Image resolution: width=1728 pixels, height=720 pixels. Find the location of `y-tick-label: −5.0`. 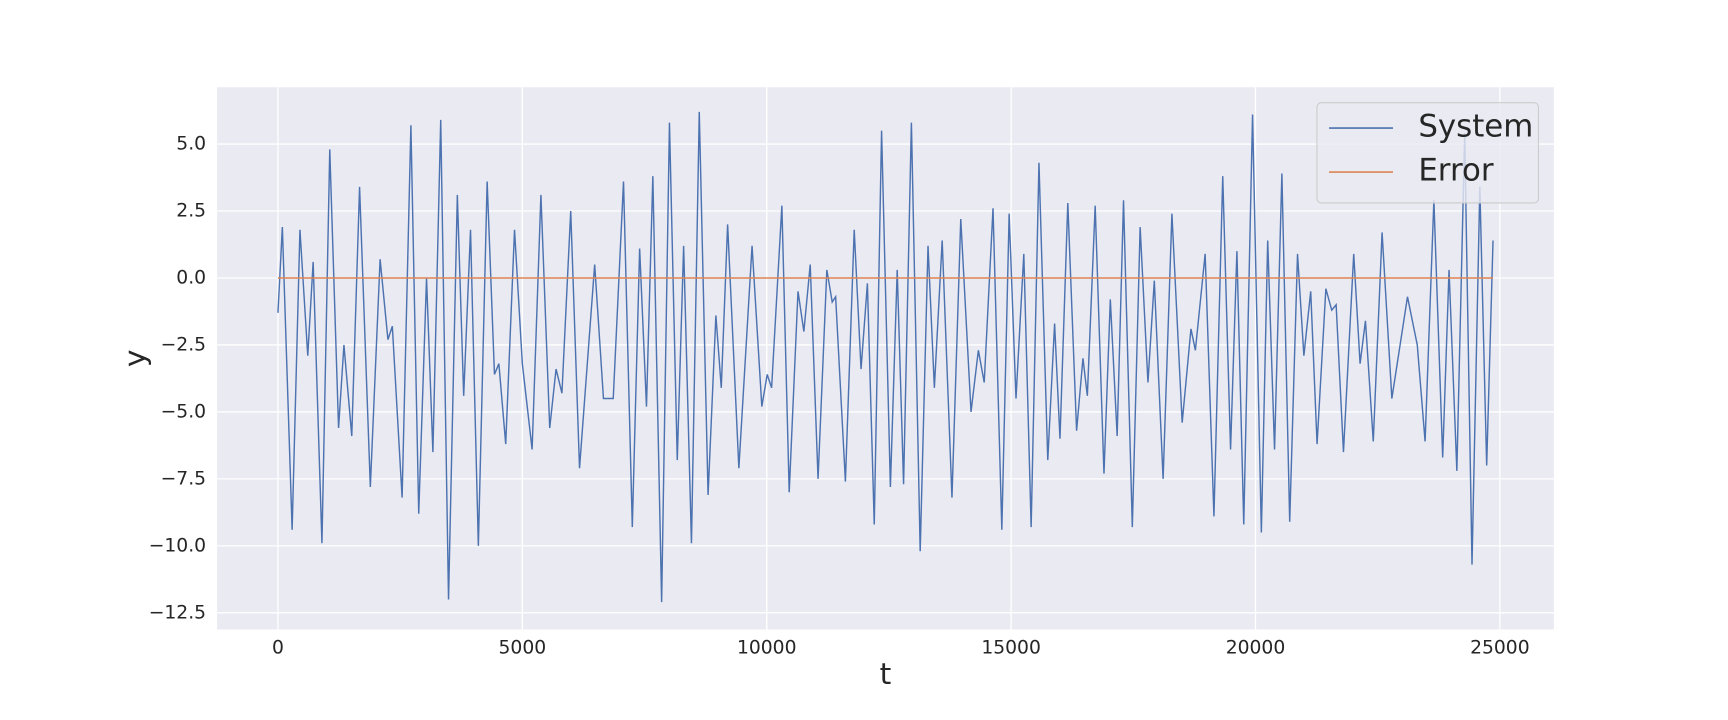

y-tick-label: −5.0 is located at coordinates (183, 411).